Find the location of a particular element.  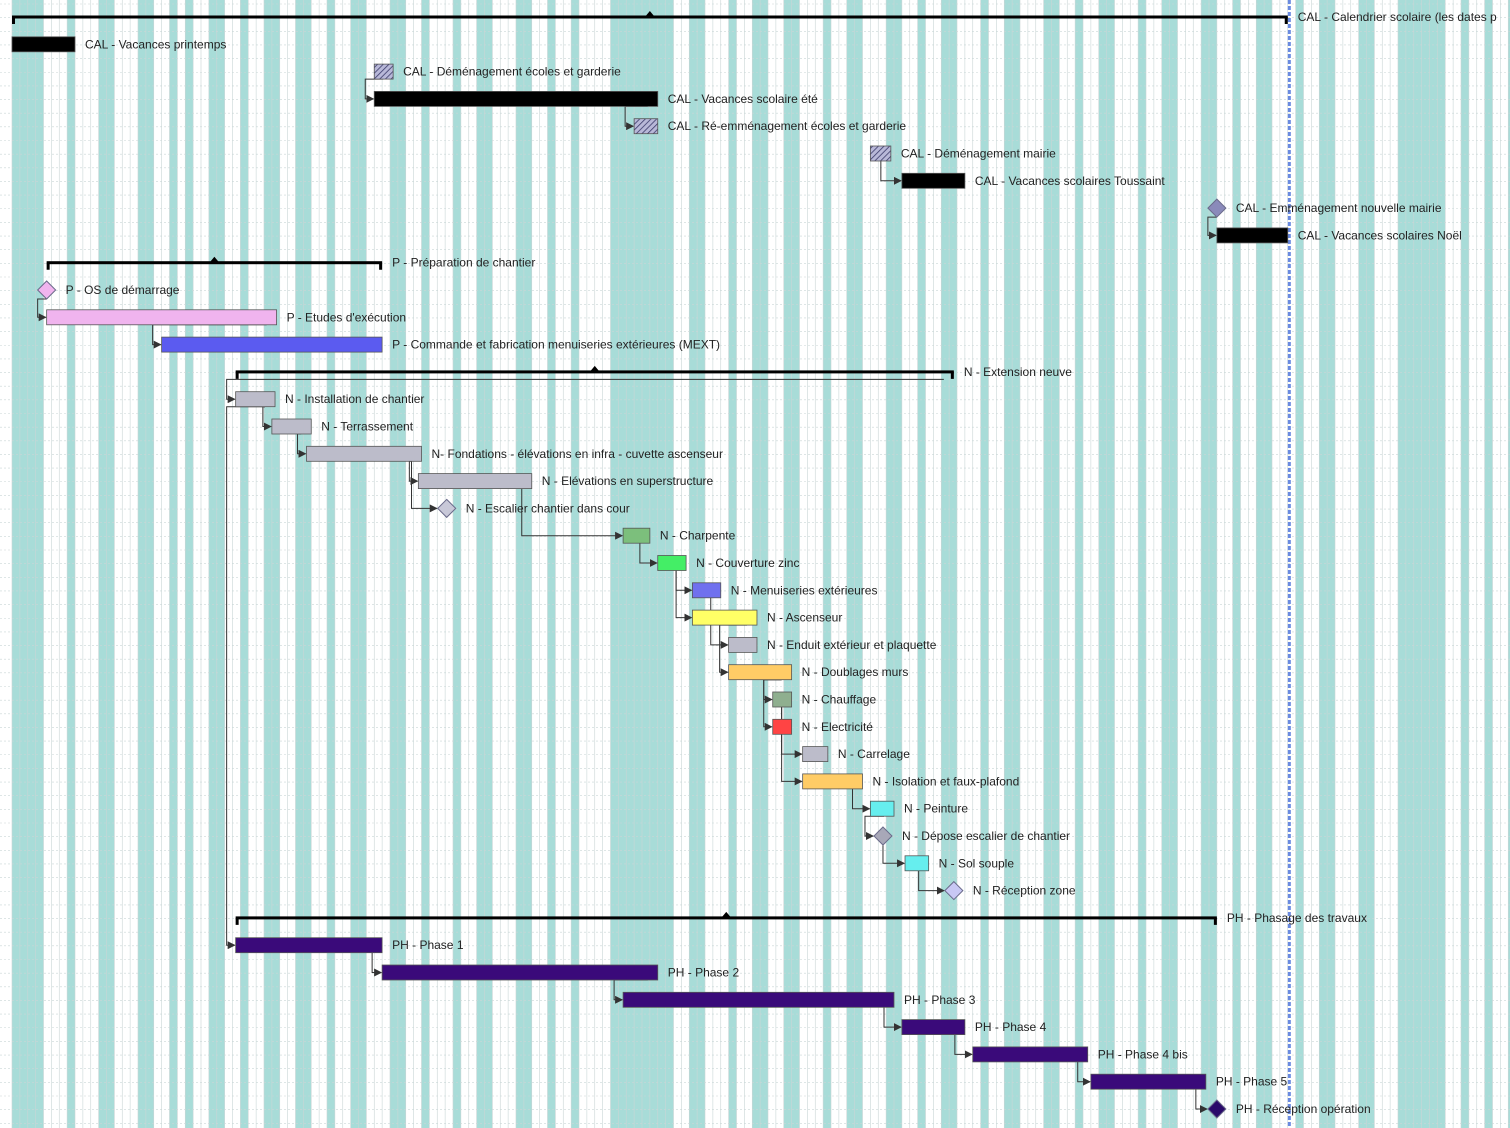

task-label: N - Dépose escalier de chantier is located at coordinates (986, 836).